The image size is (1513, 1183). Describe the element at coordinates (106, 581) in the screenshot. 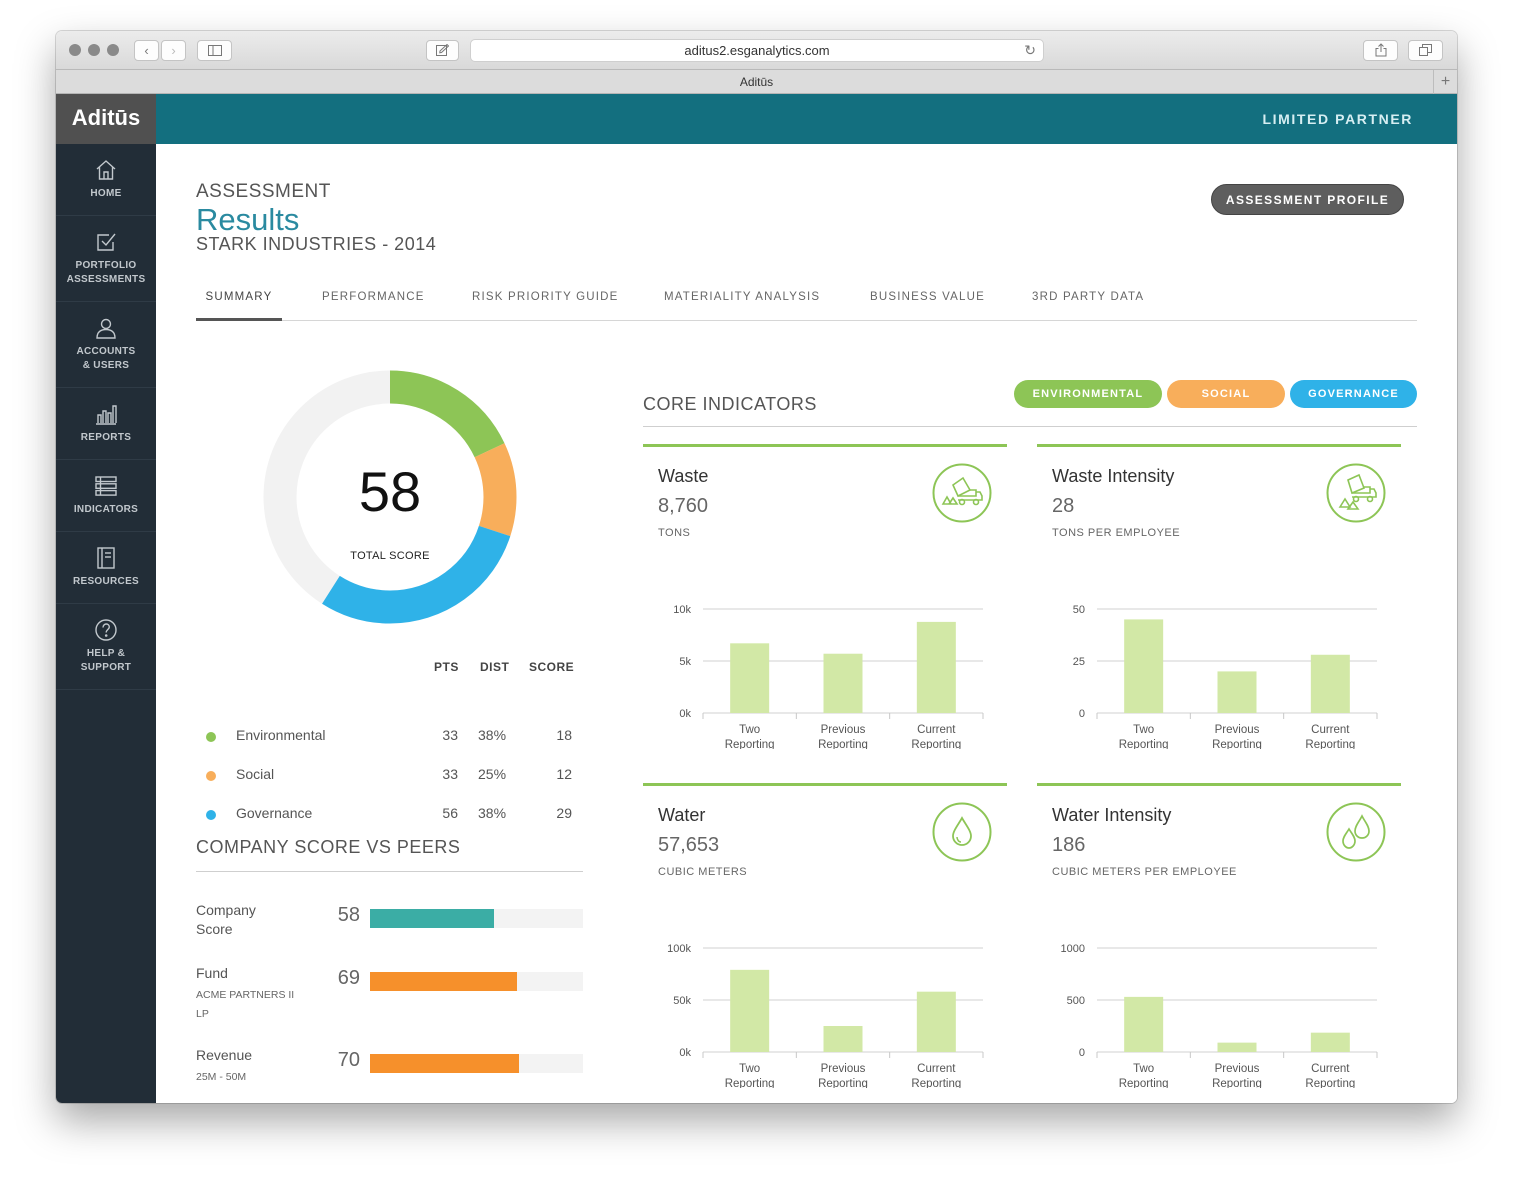

I see `sidebar-item-label: RESOURCES` at that location.